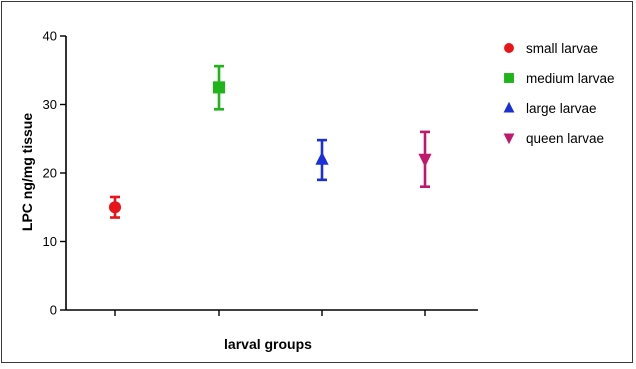 The image size is (636, 369). Describe the element at coordinates (50, 173) in the screenshot. I see `y-tick-label: 20` at that location.